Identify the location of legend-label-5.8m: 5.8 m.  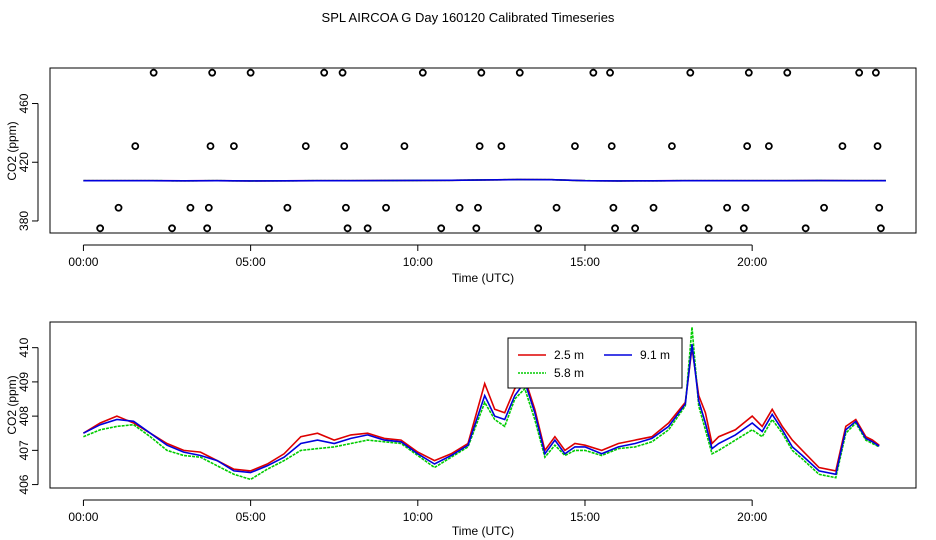
(569, 373).